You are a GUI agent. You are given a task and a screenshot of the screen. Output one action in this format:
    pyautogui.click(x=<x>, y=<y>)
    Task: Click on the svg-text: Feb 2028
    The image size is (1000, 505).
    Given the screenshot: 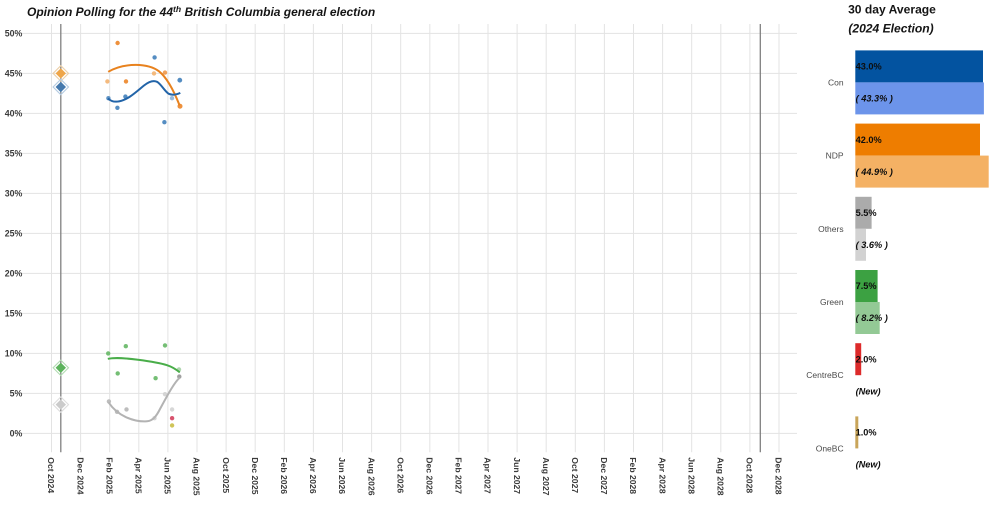 What is the action you would take?
    pyautogui.click(x=633, y=475)
    